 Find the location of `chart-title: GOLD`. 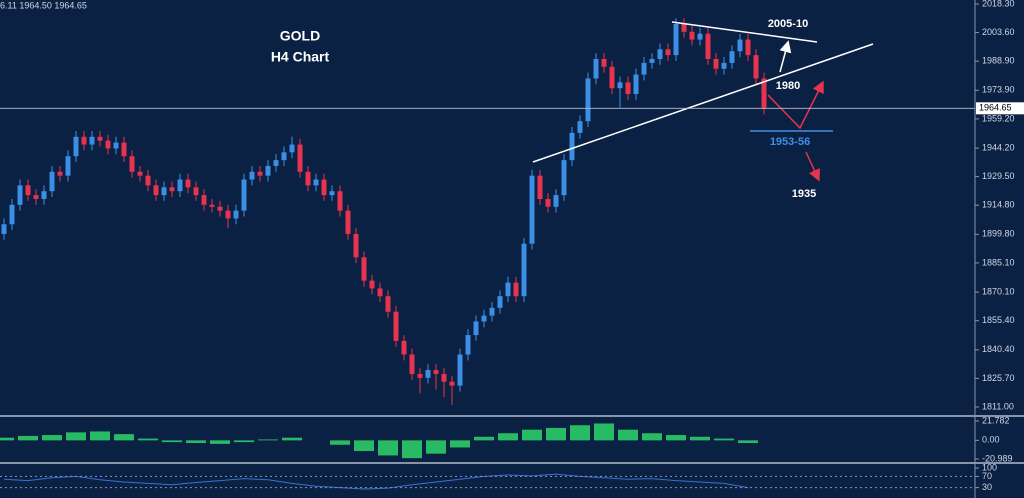

chart-title: GOLD is located at coordinates (300, 36).